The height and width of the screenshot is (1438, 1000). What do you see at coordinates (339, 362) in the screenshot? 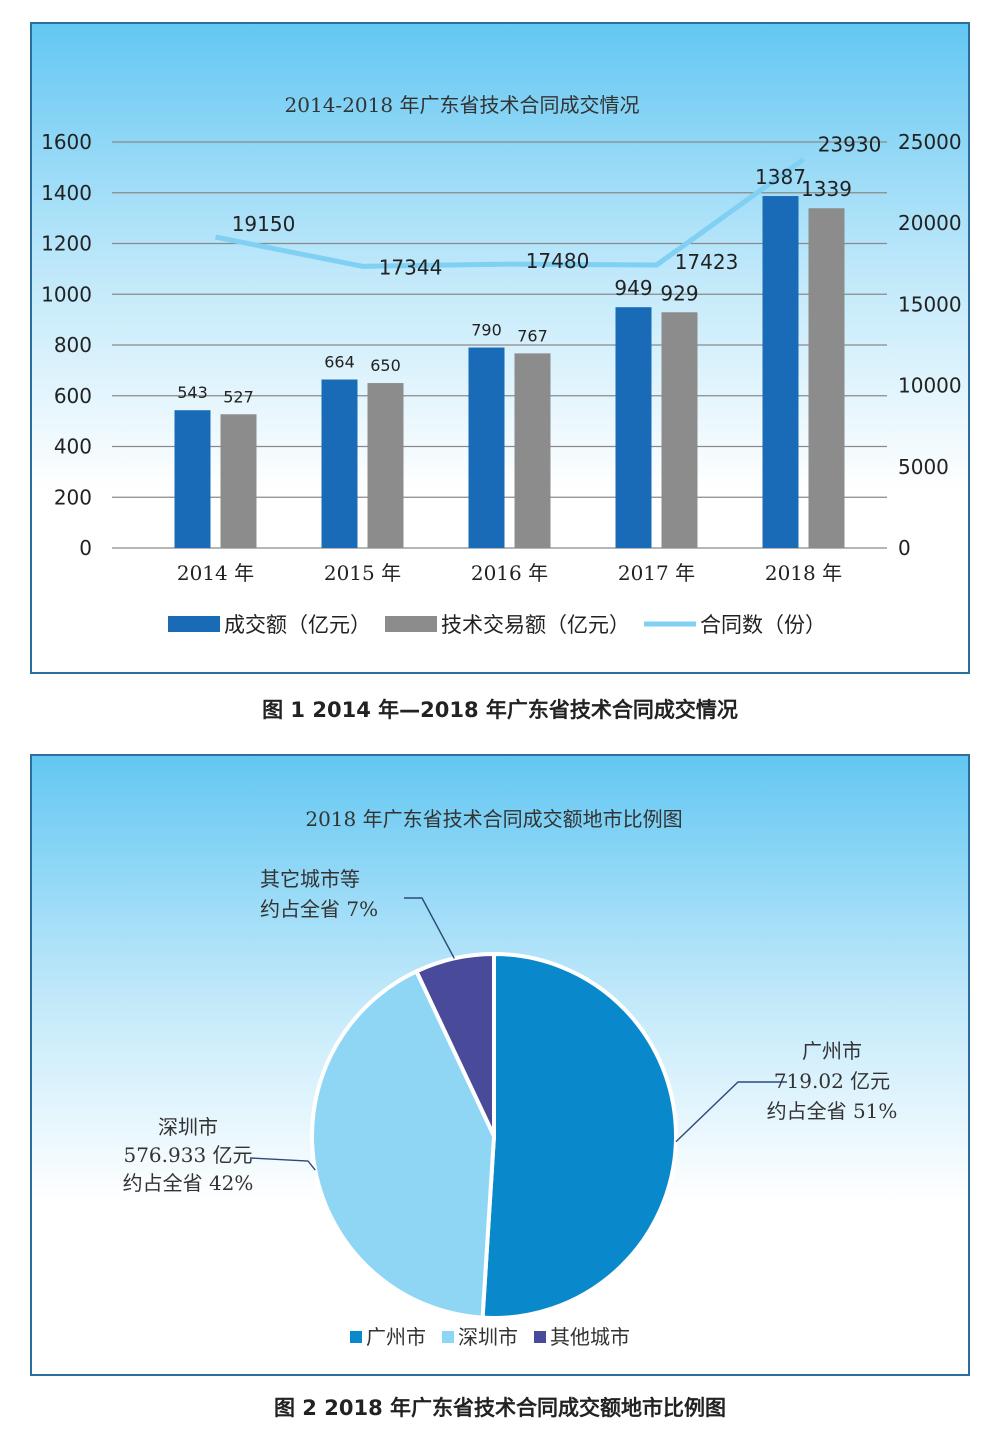
I see `bar-value-label: 664` at bounding box center [339, 362].